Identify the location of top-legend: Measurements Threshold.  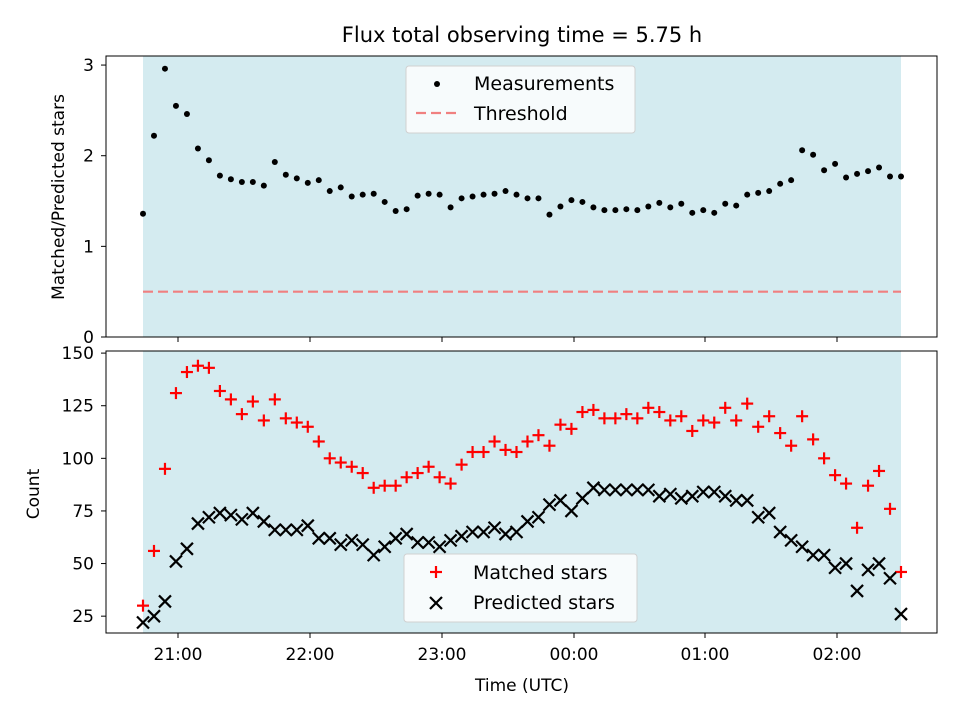
(520, 99).